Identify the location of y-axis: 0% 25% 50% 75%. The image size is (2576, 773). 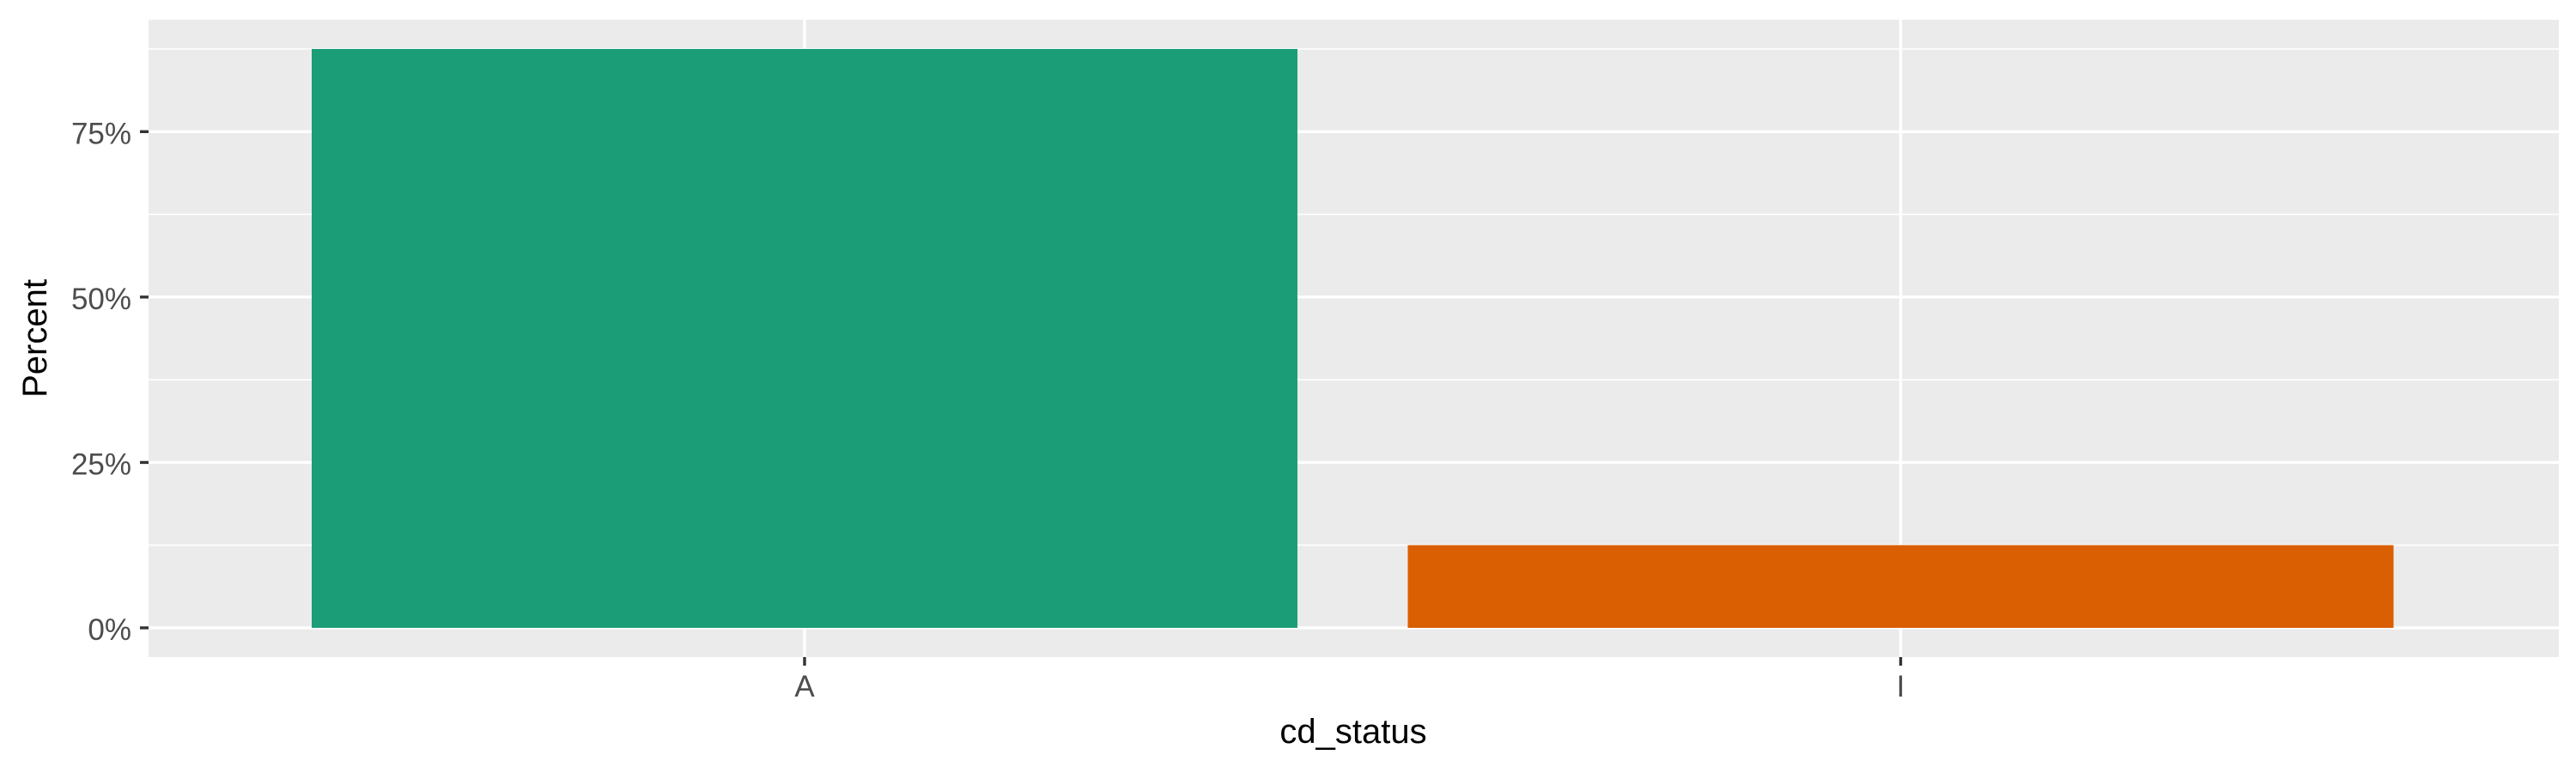
(110, 382).